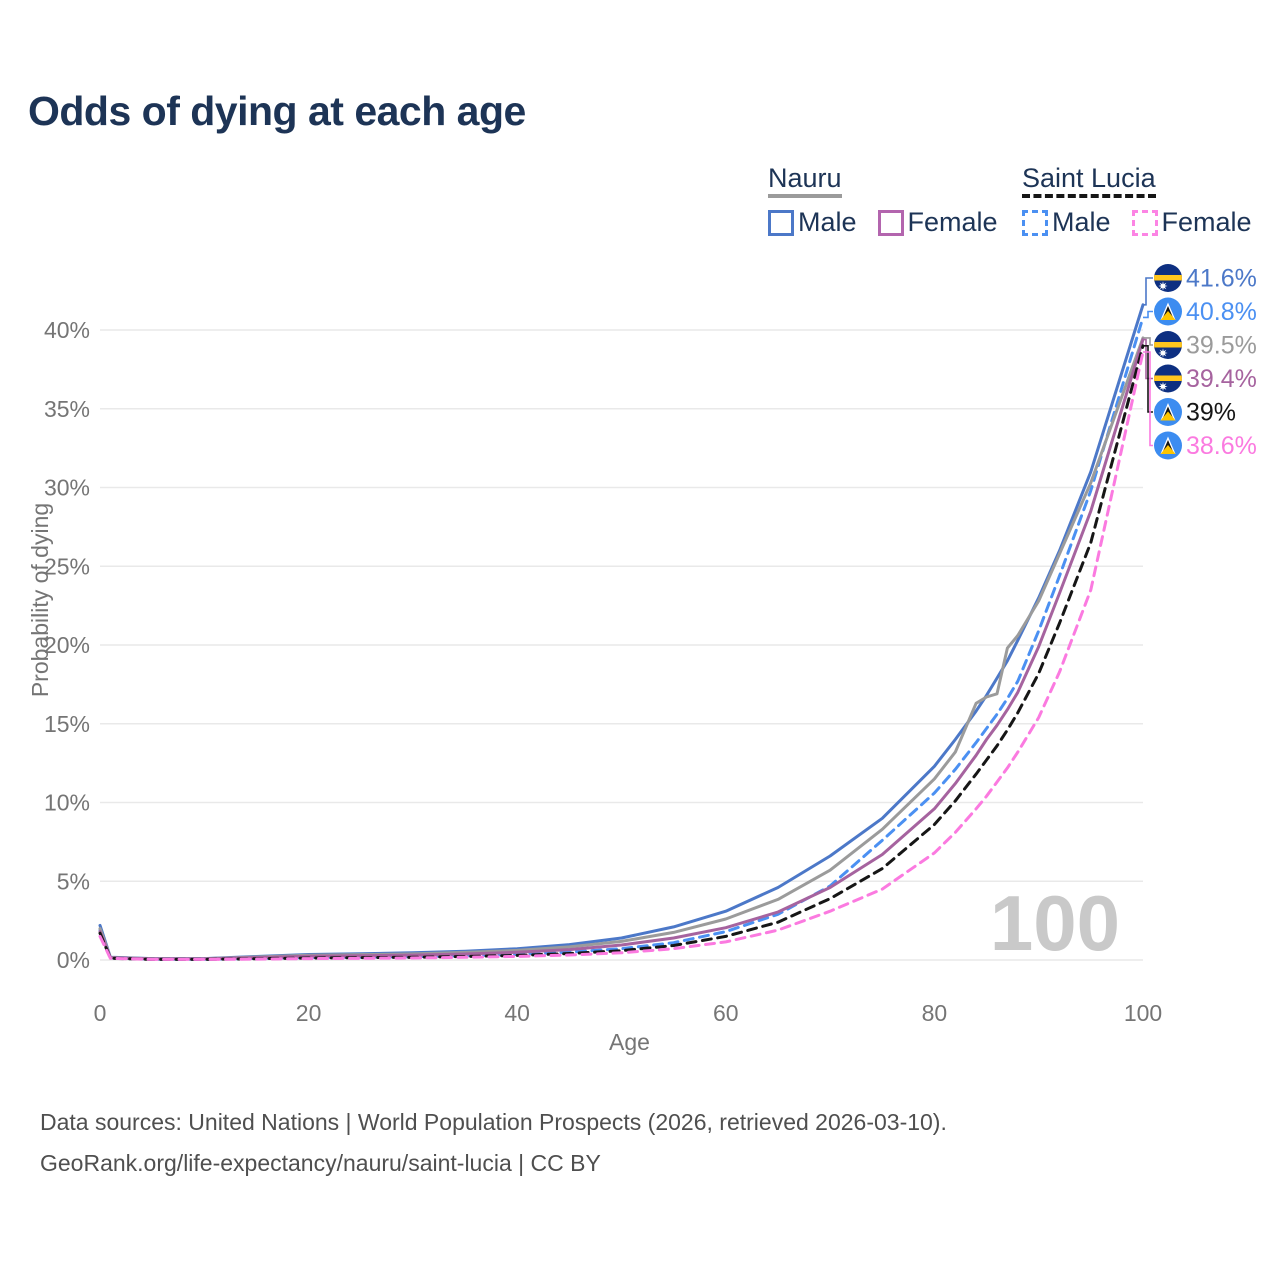 The height and width of the screenshot is (1280, 1280). I want to click on end-label-nauru-female: 39.4%, so click(1221, 379).